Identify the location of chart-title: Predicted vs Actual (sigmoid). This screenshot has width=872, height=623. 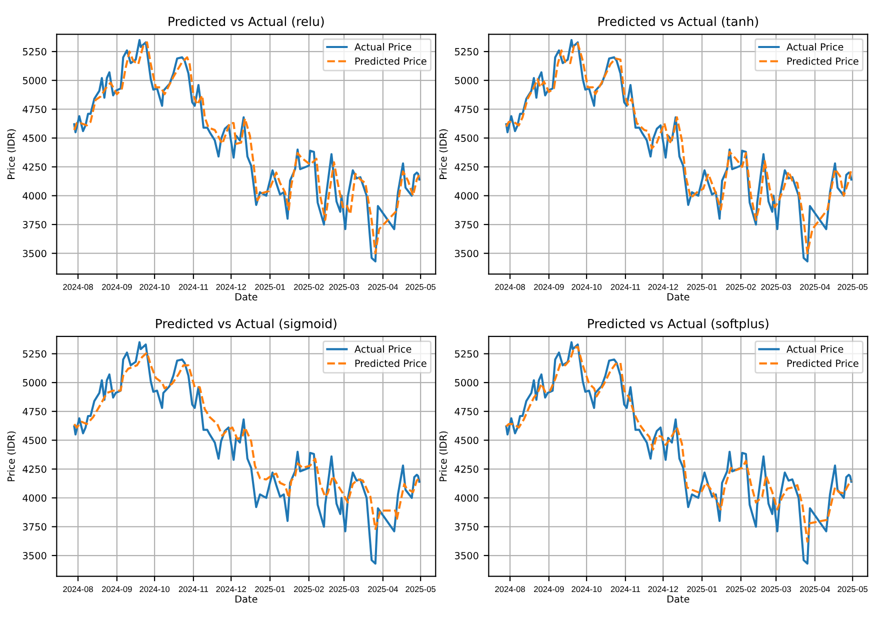
(246, 324).